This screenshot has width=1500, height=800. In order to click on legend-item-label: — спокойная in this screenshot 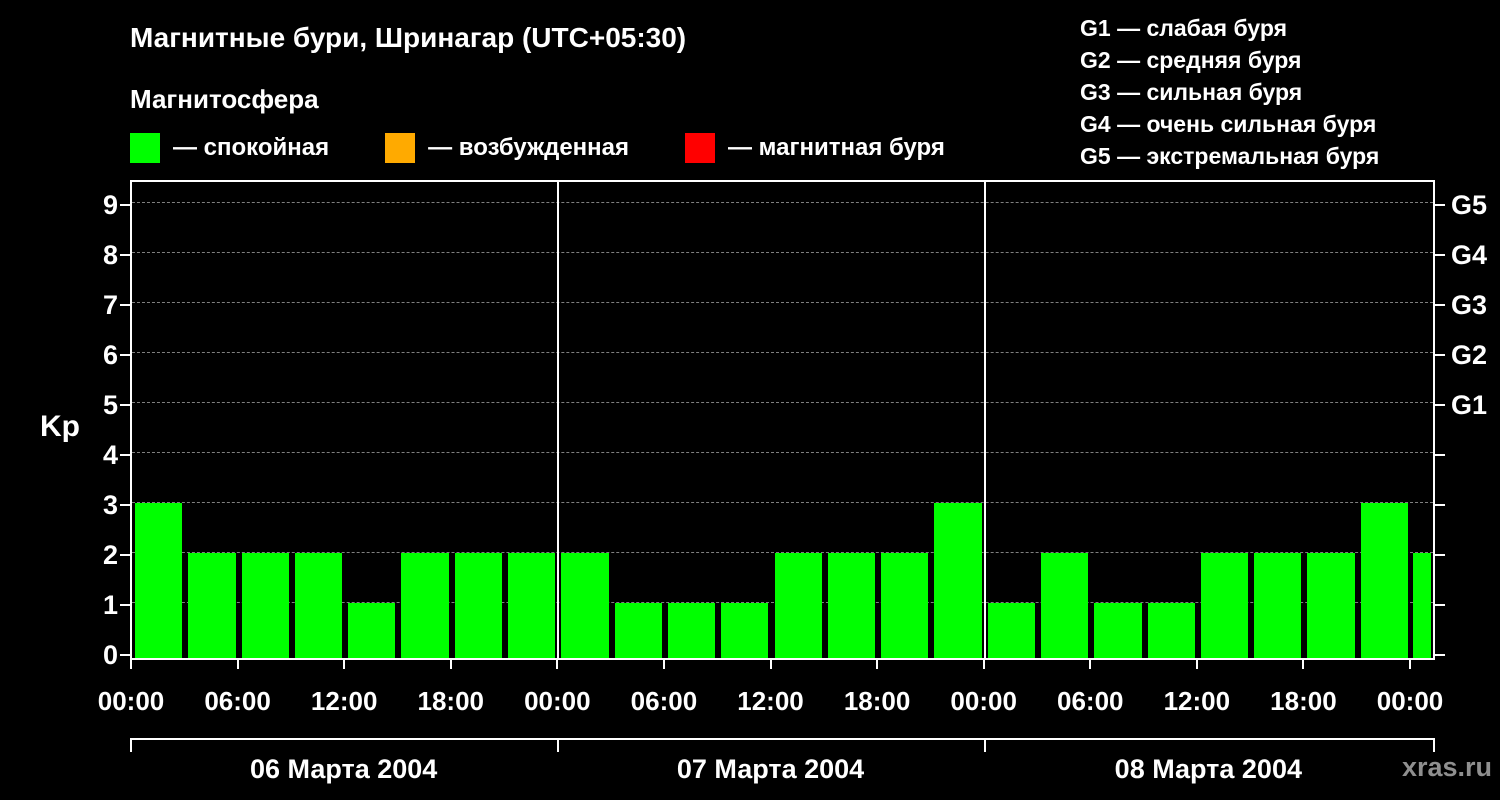, I will do `click(251, 147)`.